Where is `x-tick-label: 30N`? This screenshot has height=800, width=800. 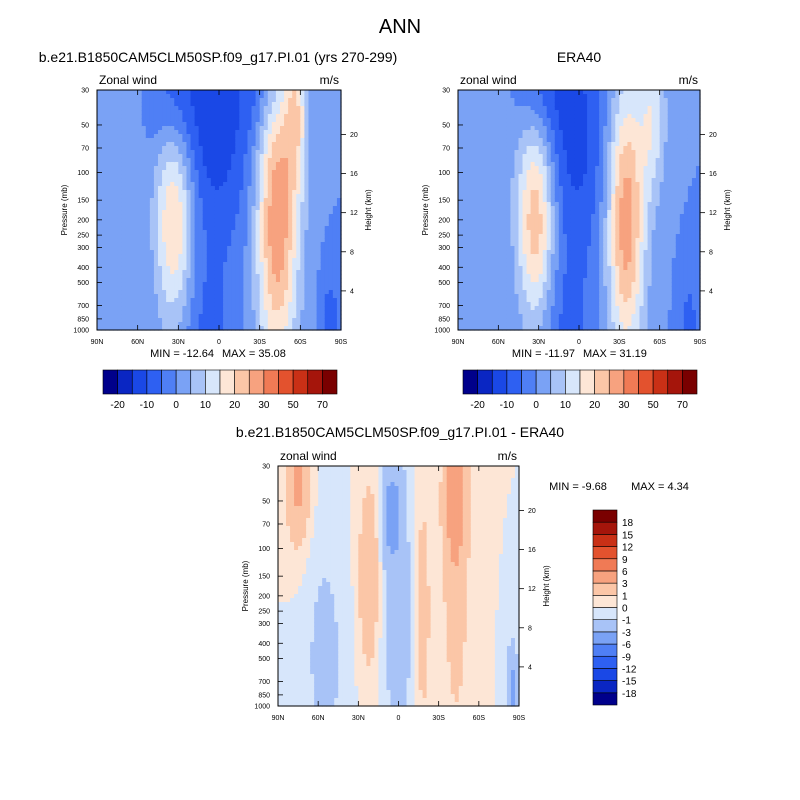
x-tick-label: 30N is located at coordinates (178, 342).